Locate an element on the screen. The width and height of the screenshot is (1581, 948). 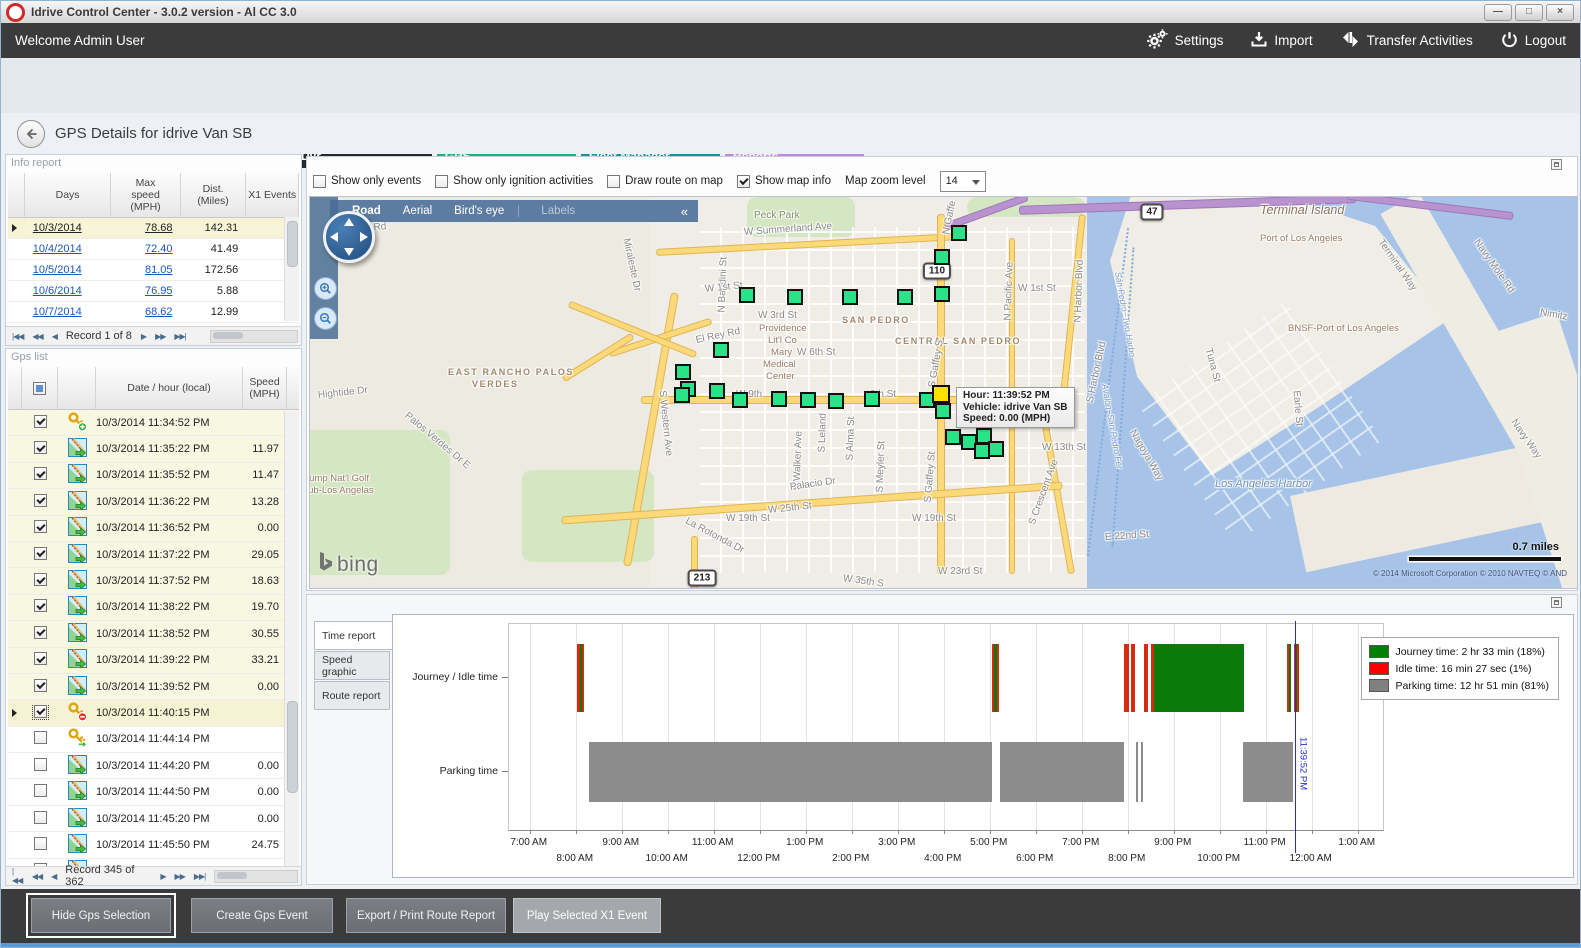
compass-north-icon is located at coordinates (349, 222).